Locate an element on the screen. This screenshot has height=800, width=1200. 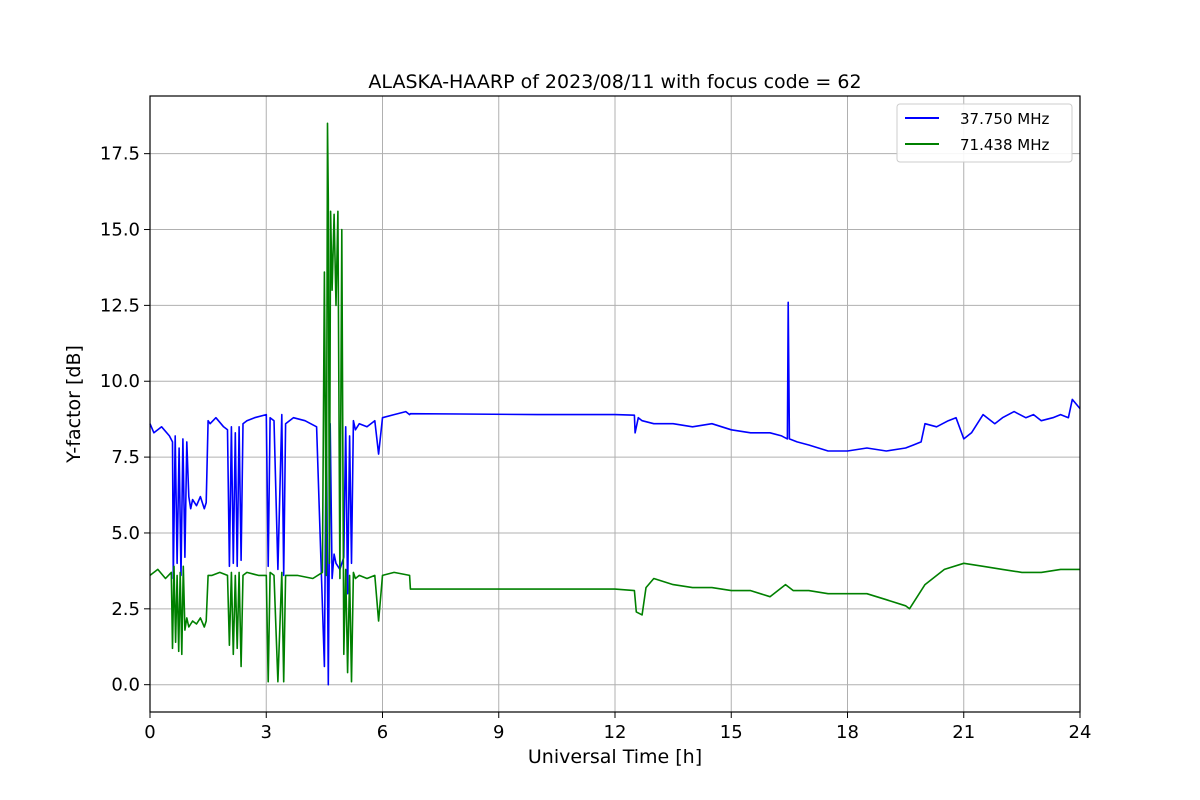
legend: 37.750 MHz 71.438 MHz is located at coordinates (984, 133).